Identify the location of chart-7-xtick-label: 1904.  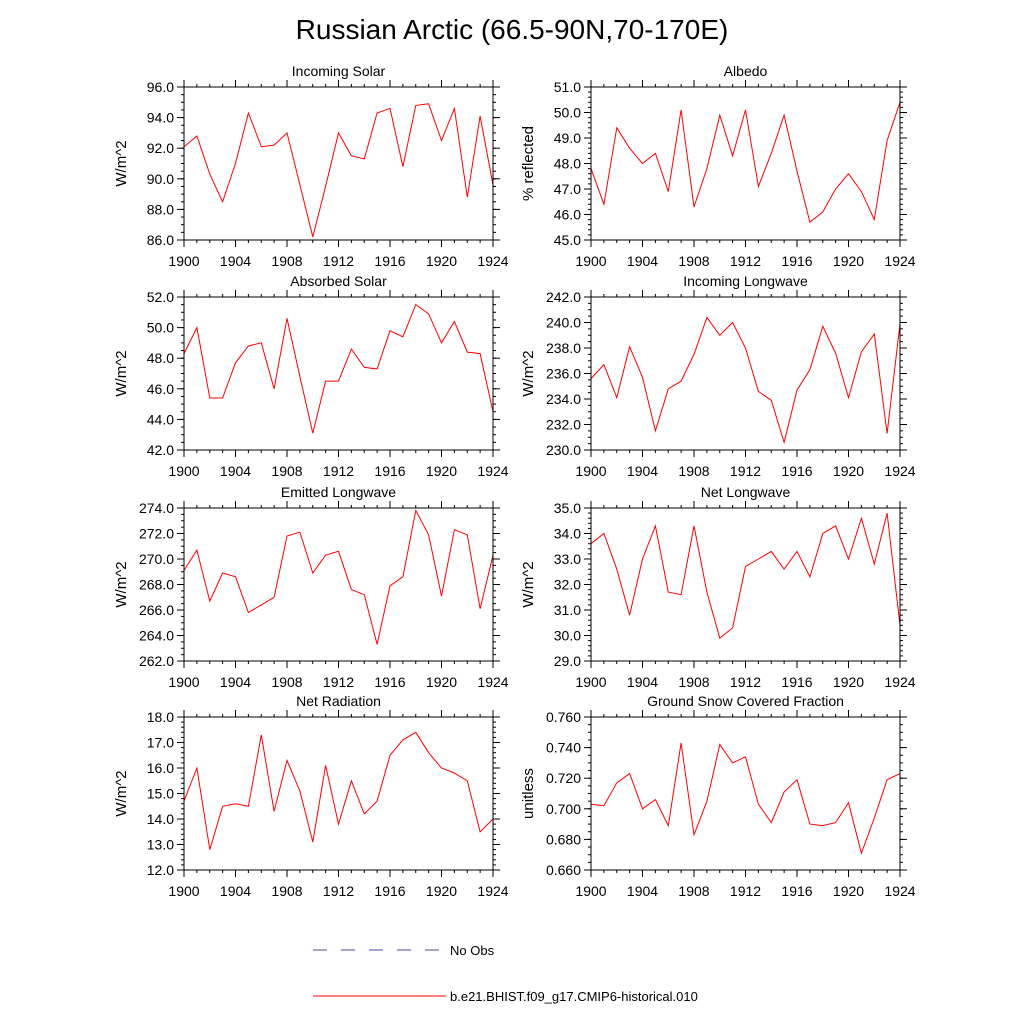
(642, 891).